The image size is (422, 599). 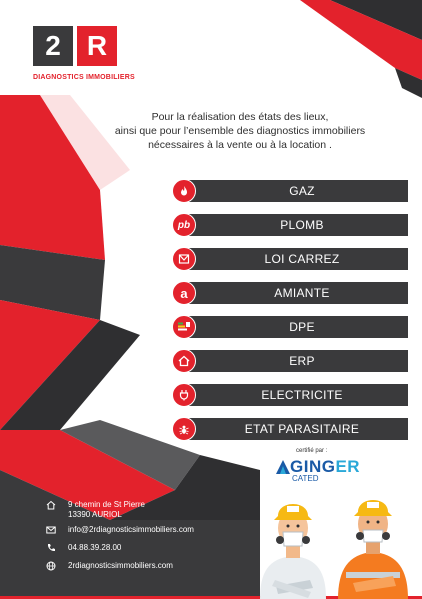 I want to click on logo-r-box: R, so click(x=97, y=46).